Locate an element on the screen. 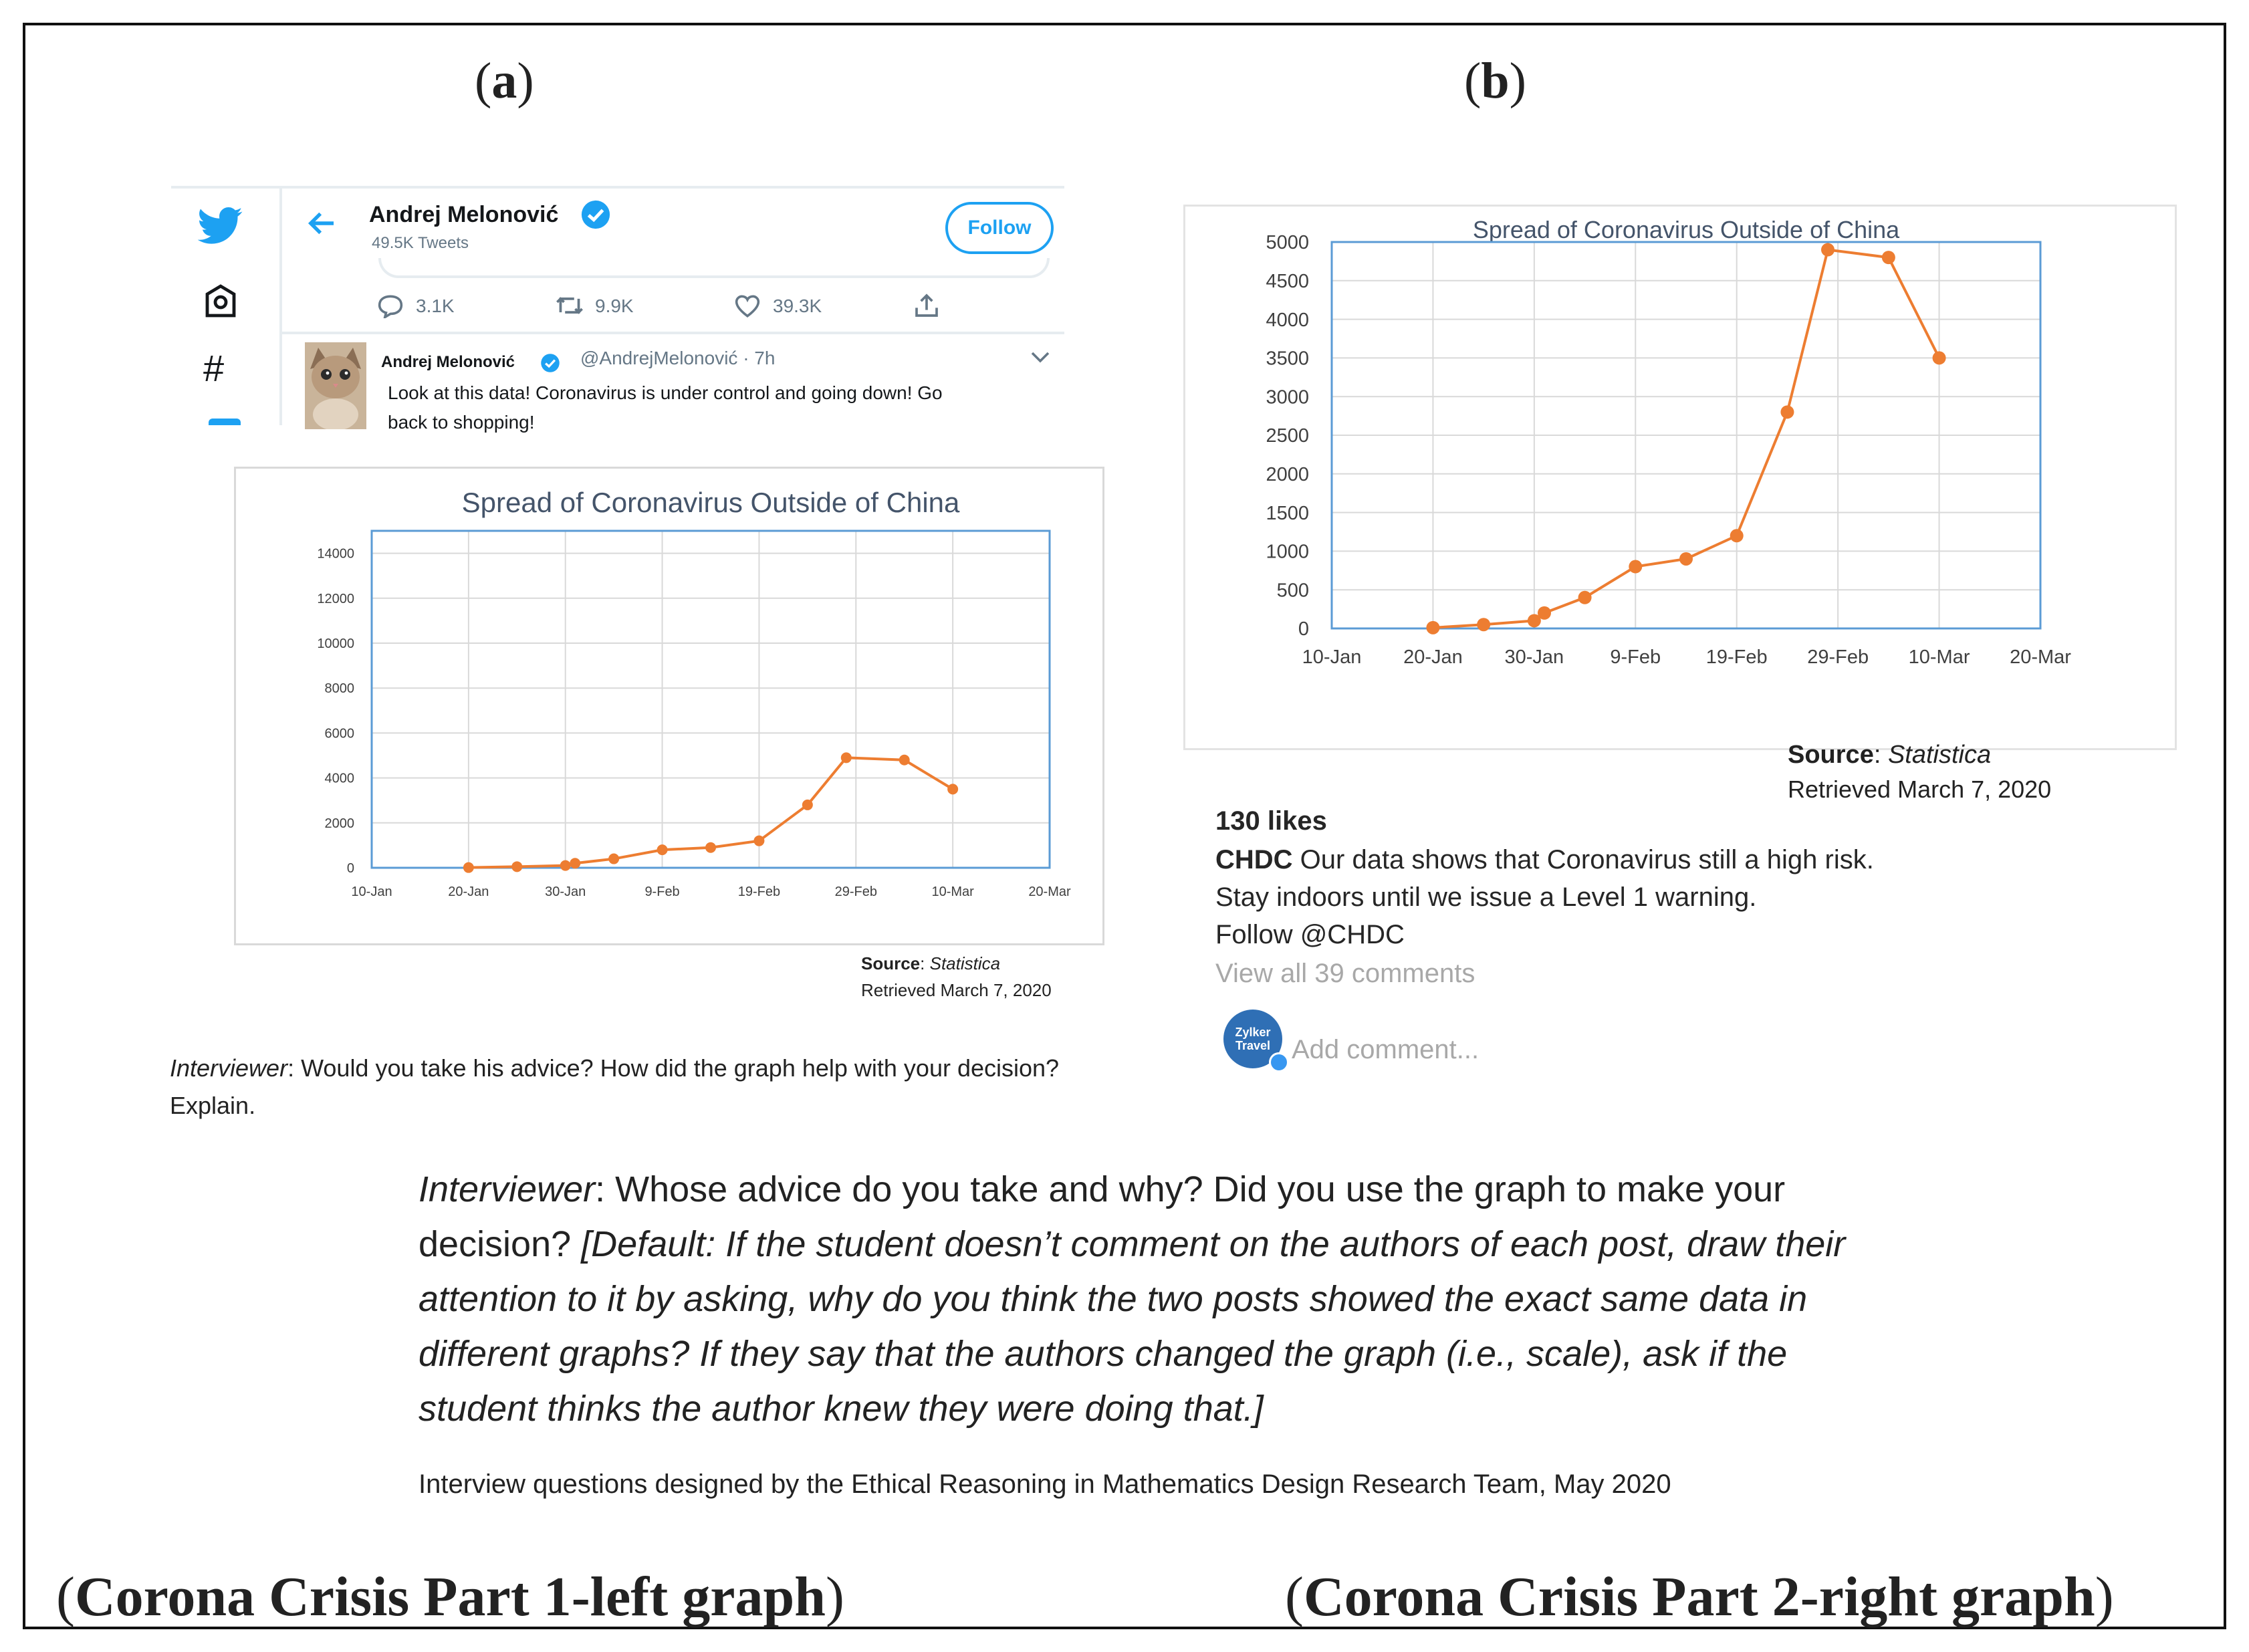 Image resolution: width=2249 pixels, height=1652 pixels. y-tick-label: 6000 is located at coordinates (340, 733).